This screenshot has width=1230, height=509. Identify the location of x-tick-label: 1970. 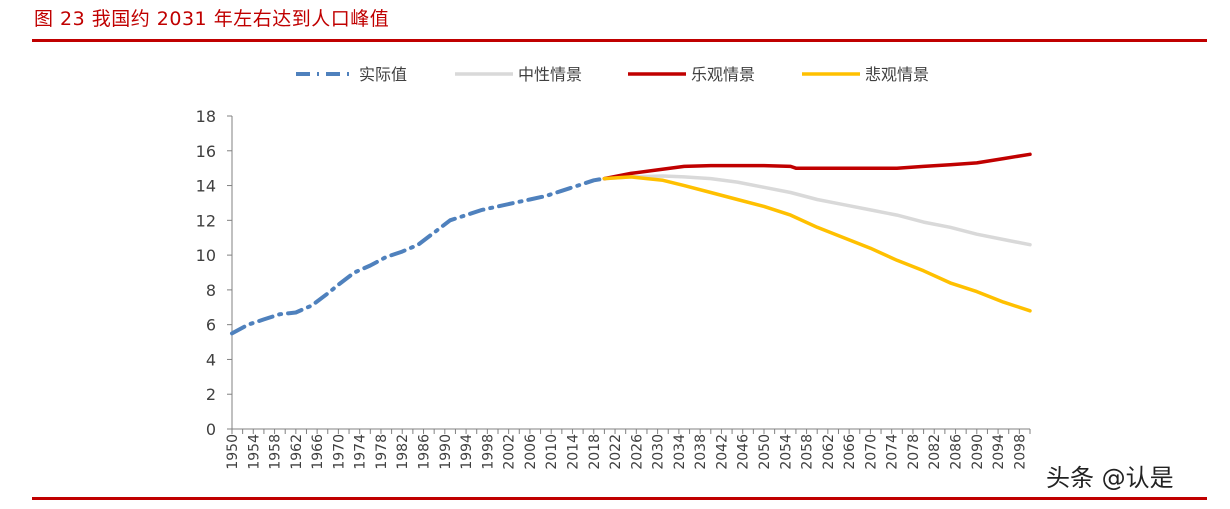
(339, 452).